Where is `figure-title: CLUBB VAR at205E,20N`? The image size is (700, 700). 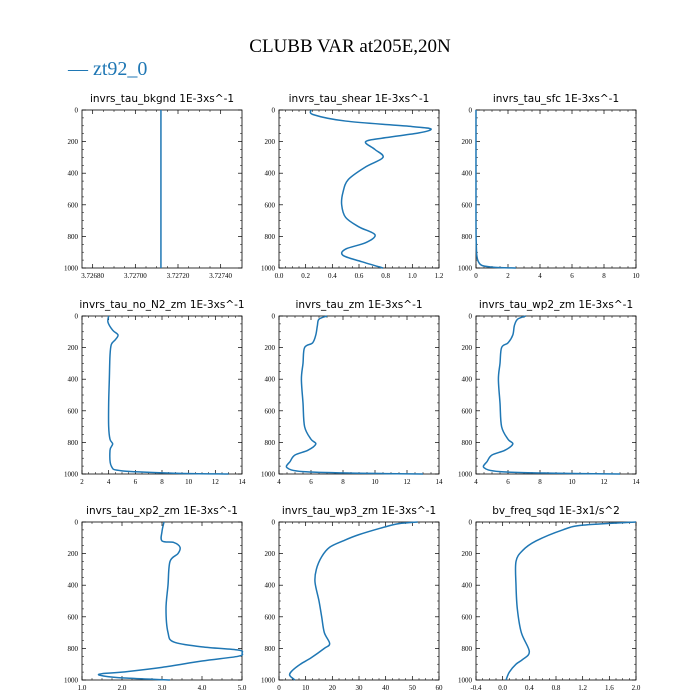 figure-title: CLUBB VAR at205E,20N is located at coordinates (350, 46).